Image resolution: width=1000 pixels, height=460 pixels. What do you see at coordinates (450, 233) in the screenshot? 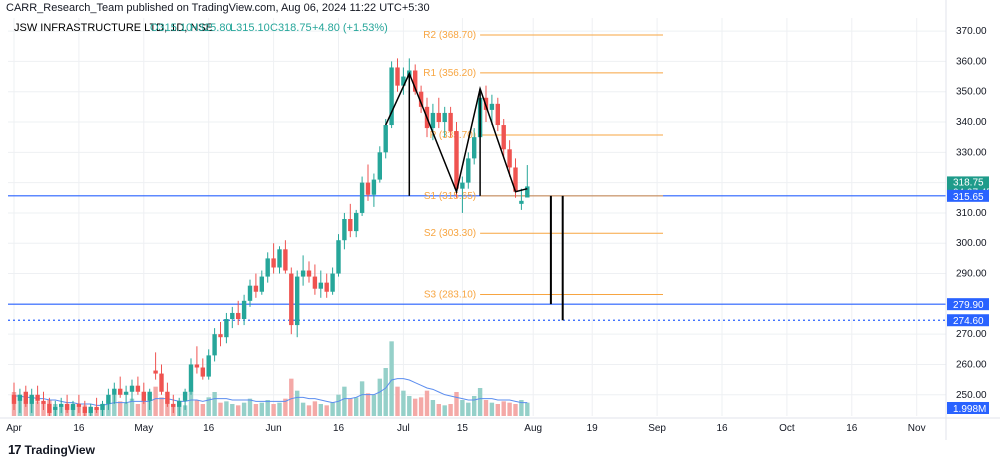
I see `pivot-level-label: S2 (303.30)` at bounding box center [450, 233].